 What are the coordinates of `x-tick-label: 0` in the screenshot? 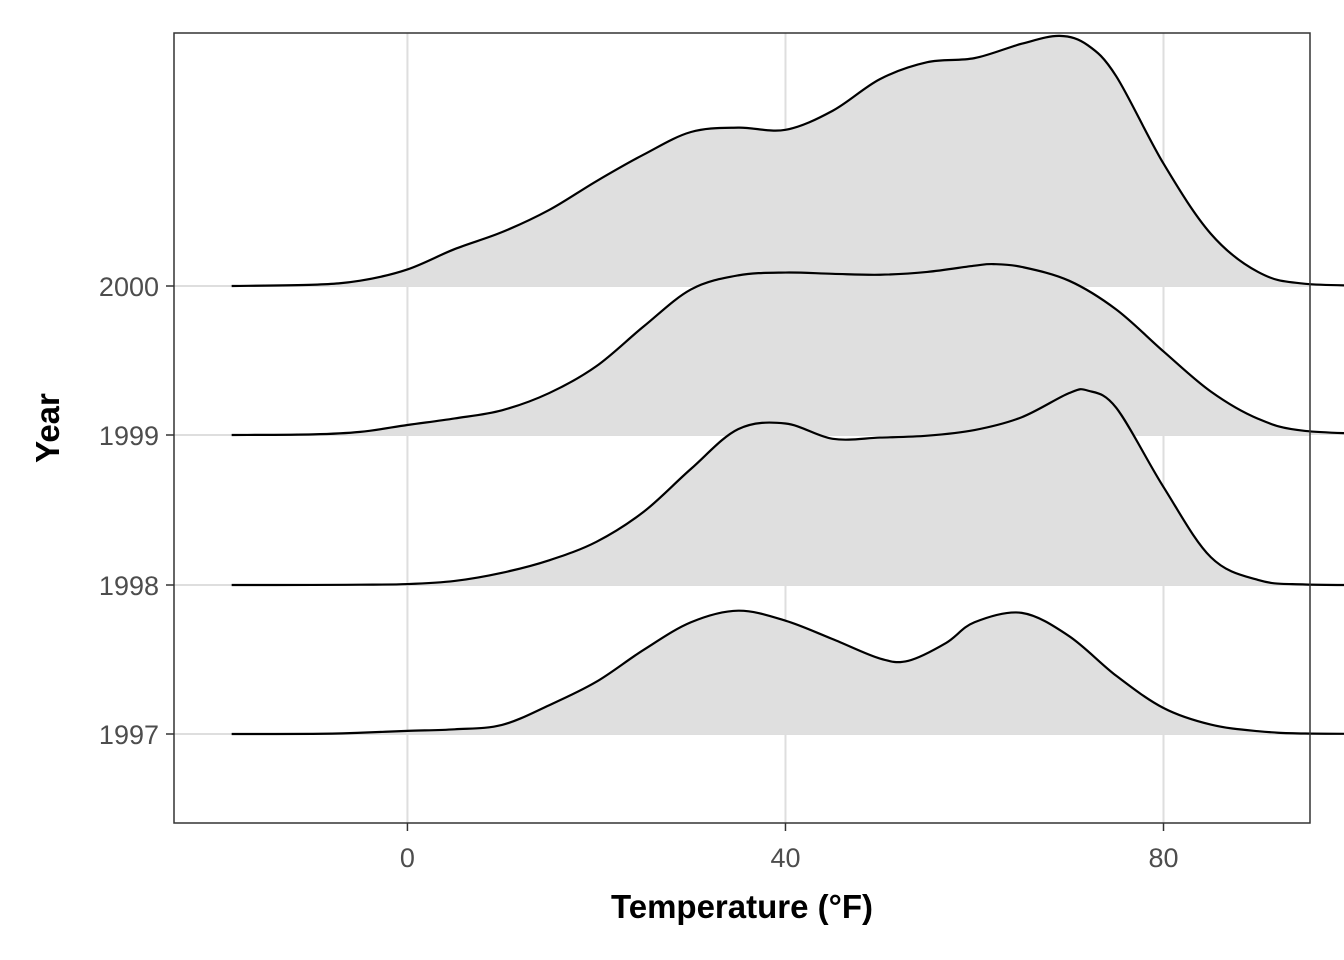 It's located at (407, 858).